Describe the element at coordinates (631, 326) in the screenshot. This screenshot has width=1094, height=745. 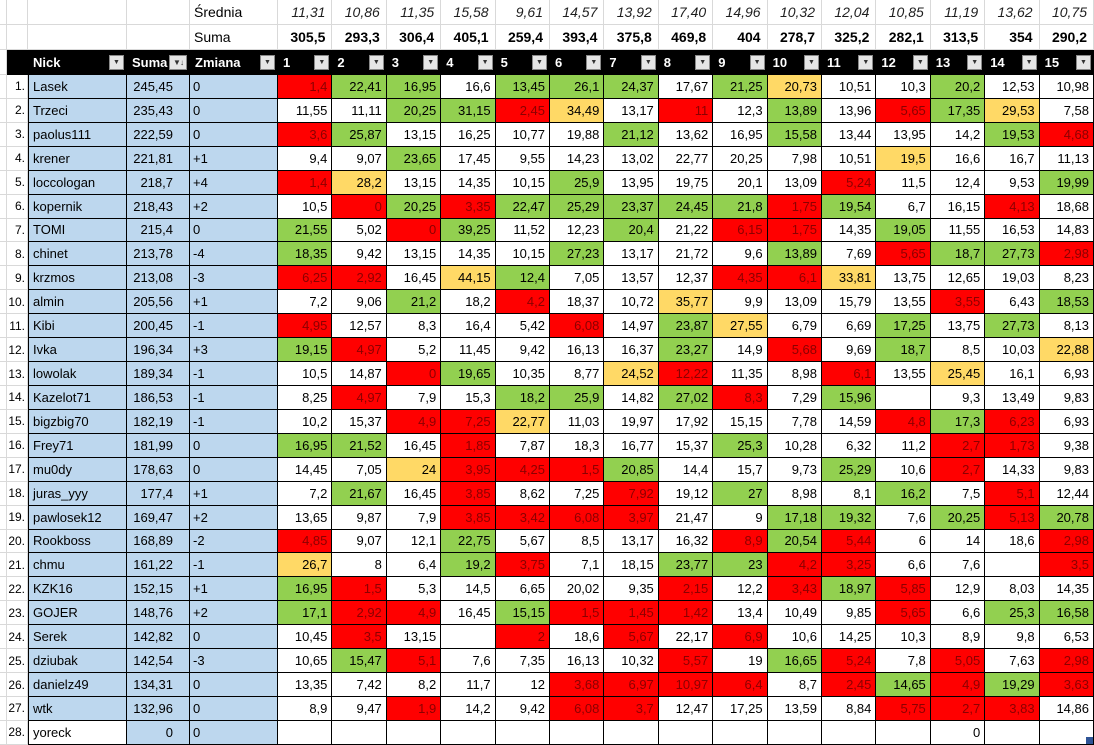
I see `score-cell: 14,97` at that location.